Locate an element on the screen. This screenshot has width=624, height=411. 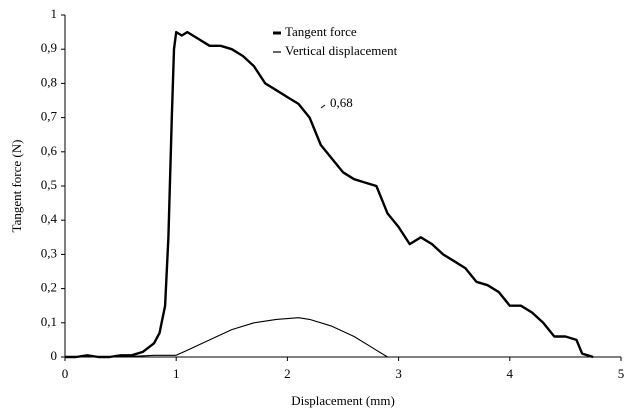
x-tick-label: 4 is located at coordinates (510, 373).